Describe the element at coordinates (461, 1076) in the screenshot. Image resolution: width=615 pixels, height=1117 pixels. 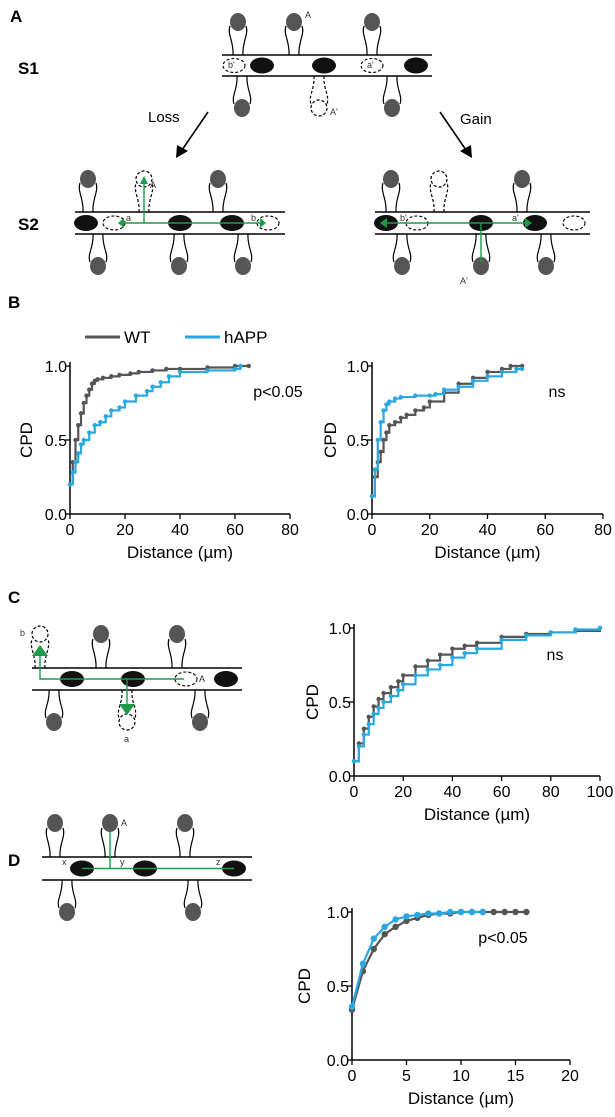
I see `x-tick-label: 10` at that location.